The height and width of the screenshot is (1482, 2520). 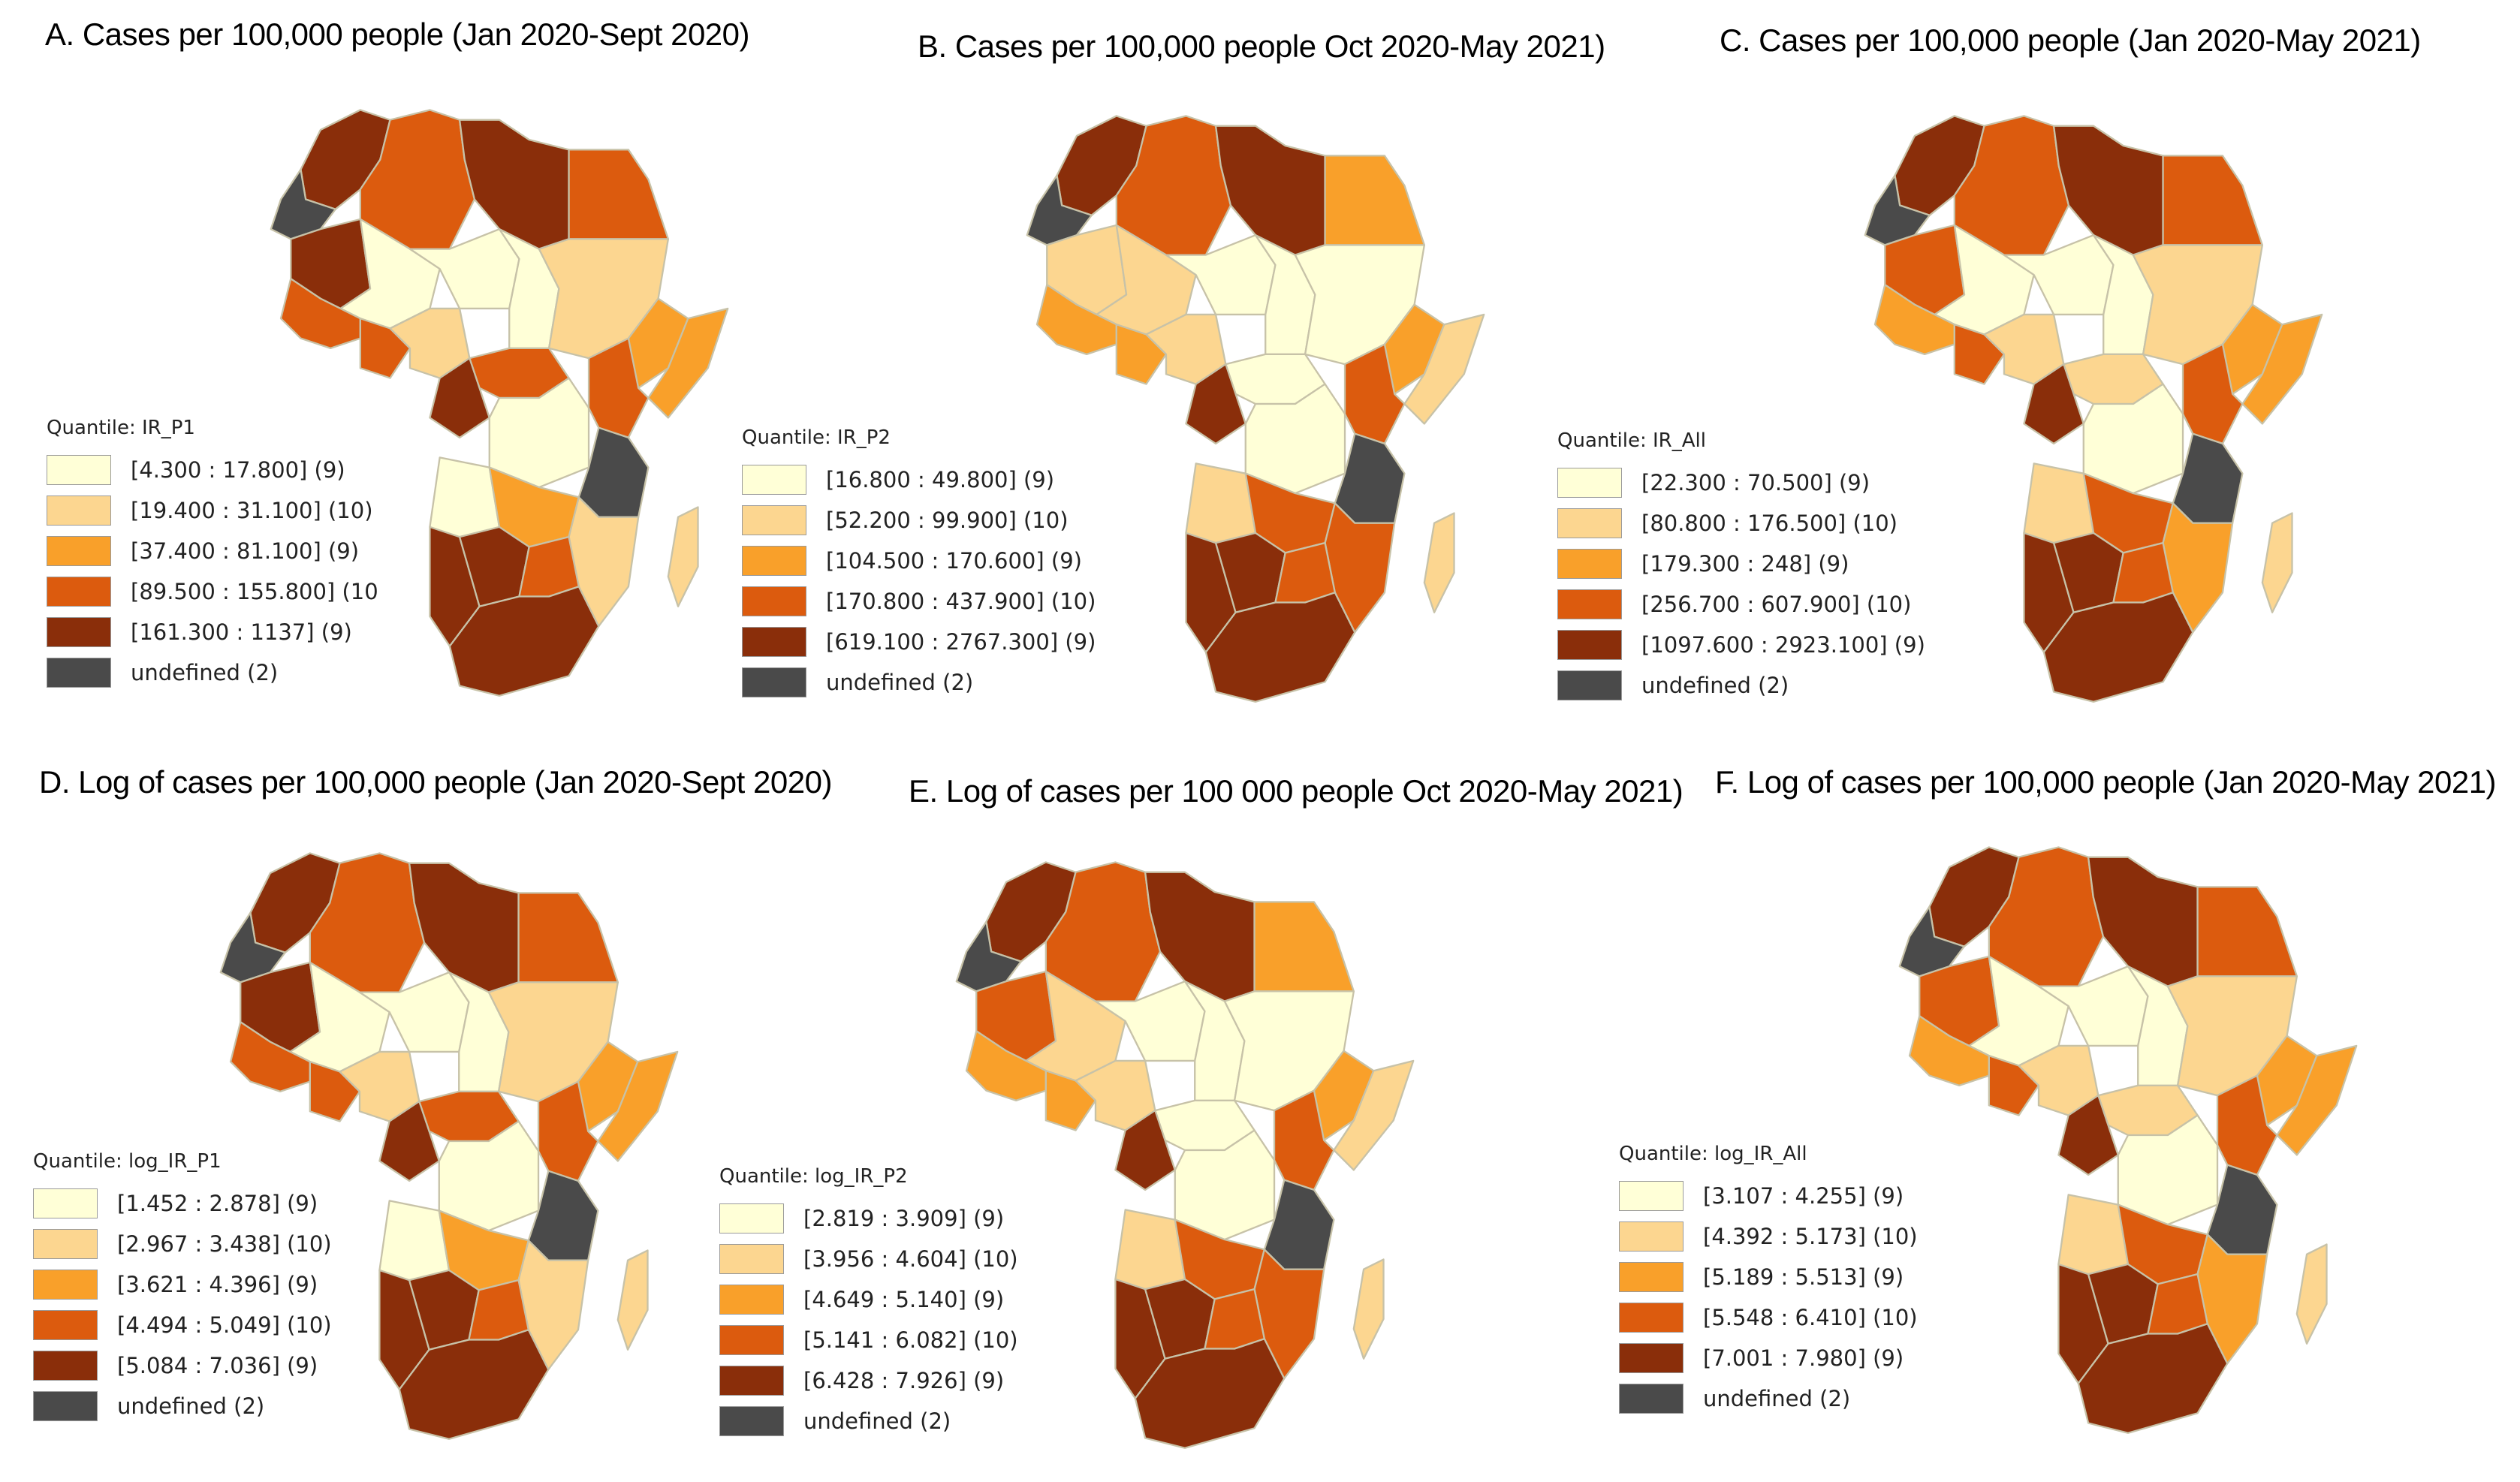 What do you see at coordinates (910, 1259) in the screenshot?
I see `legend-label: [3.956 : 4.604] (10)` at bounding box center [910, 1259].